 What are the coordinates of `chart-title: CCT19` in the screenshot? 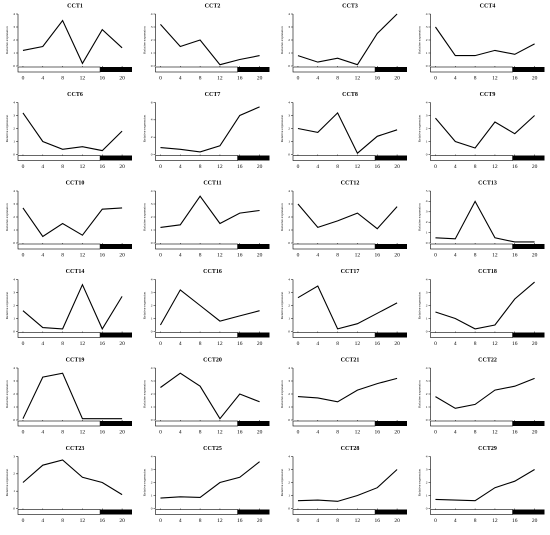 It's located at (75, 360).